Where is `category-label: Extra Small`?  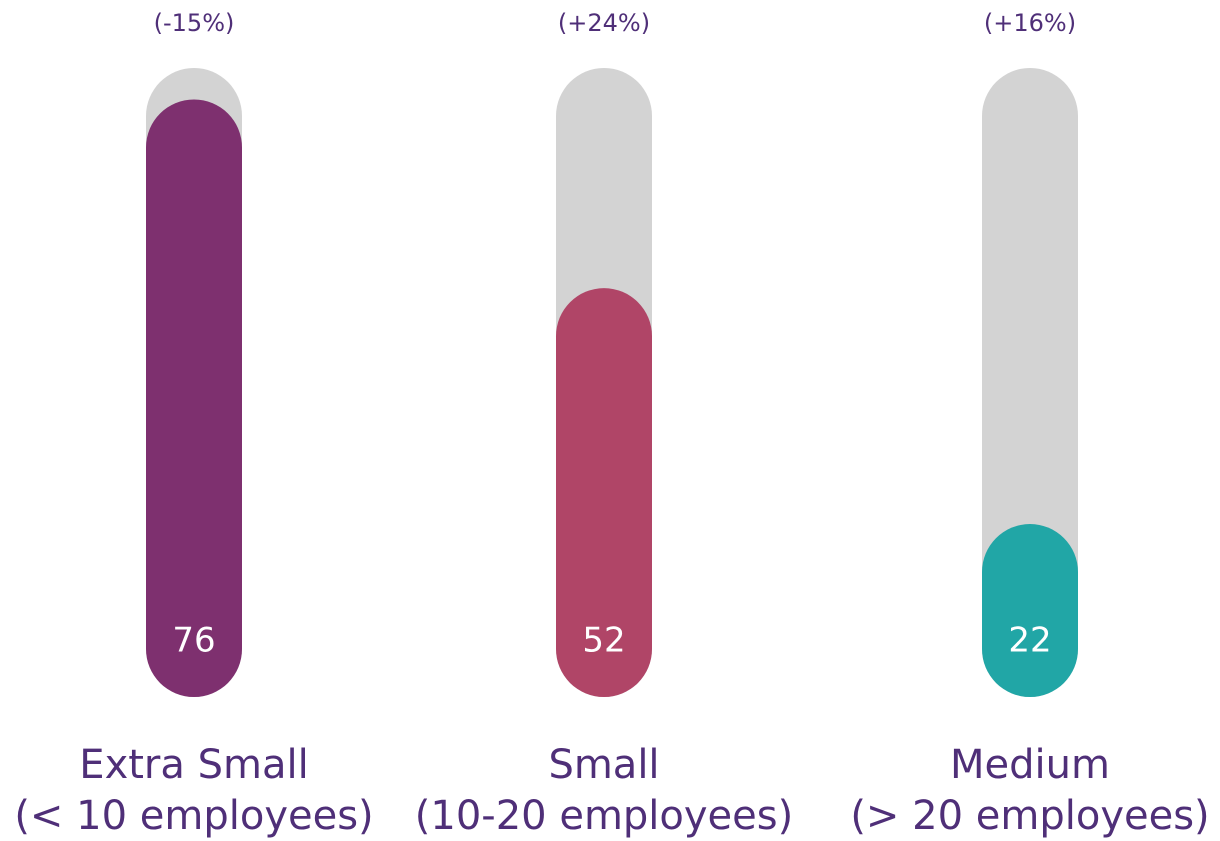
category-label: Extra Small is located at coordinates (193, 765).